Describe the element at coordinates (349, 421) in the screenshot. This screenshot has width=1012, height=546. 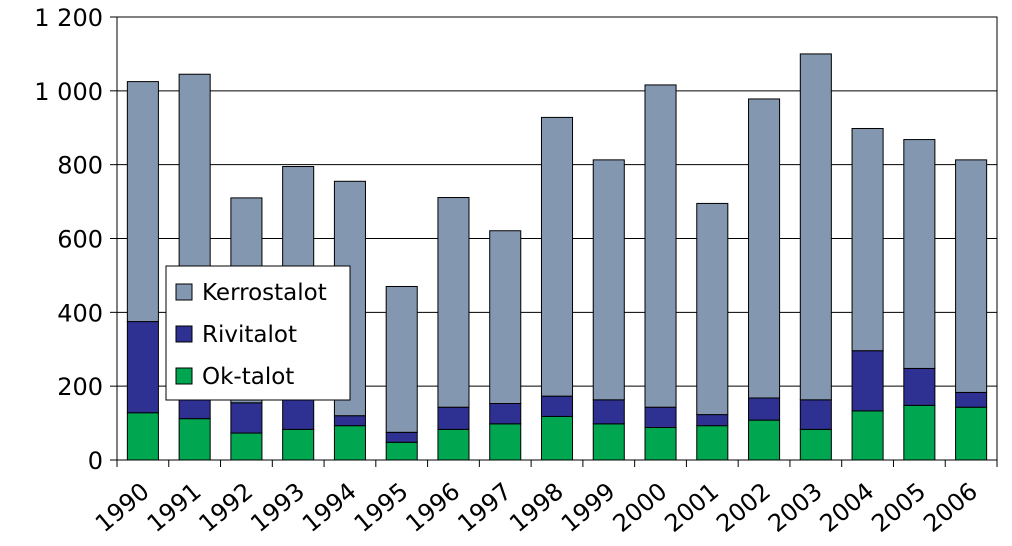
I see `bar-segment-rivitalot-1994` at that location.